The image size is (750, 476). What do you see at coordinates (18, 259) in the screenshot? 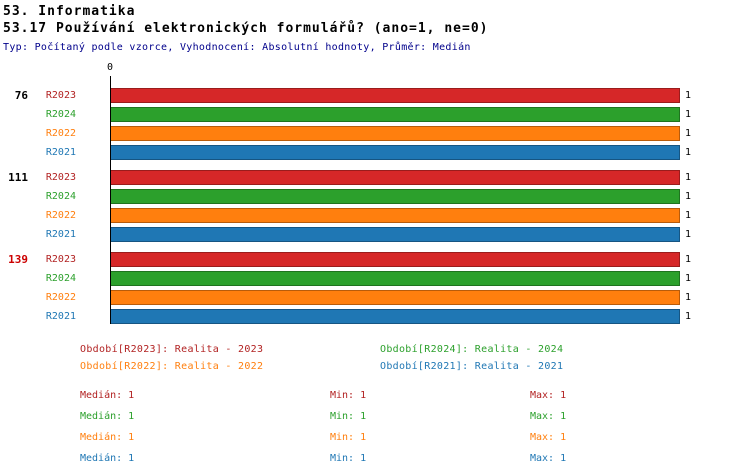
I see `group-id-label: 139` at bounding box center [18, 259].